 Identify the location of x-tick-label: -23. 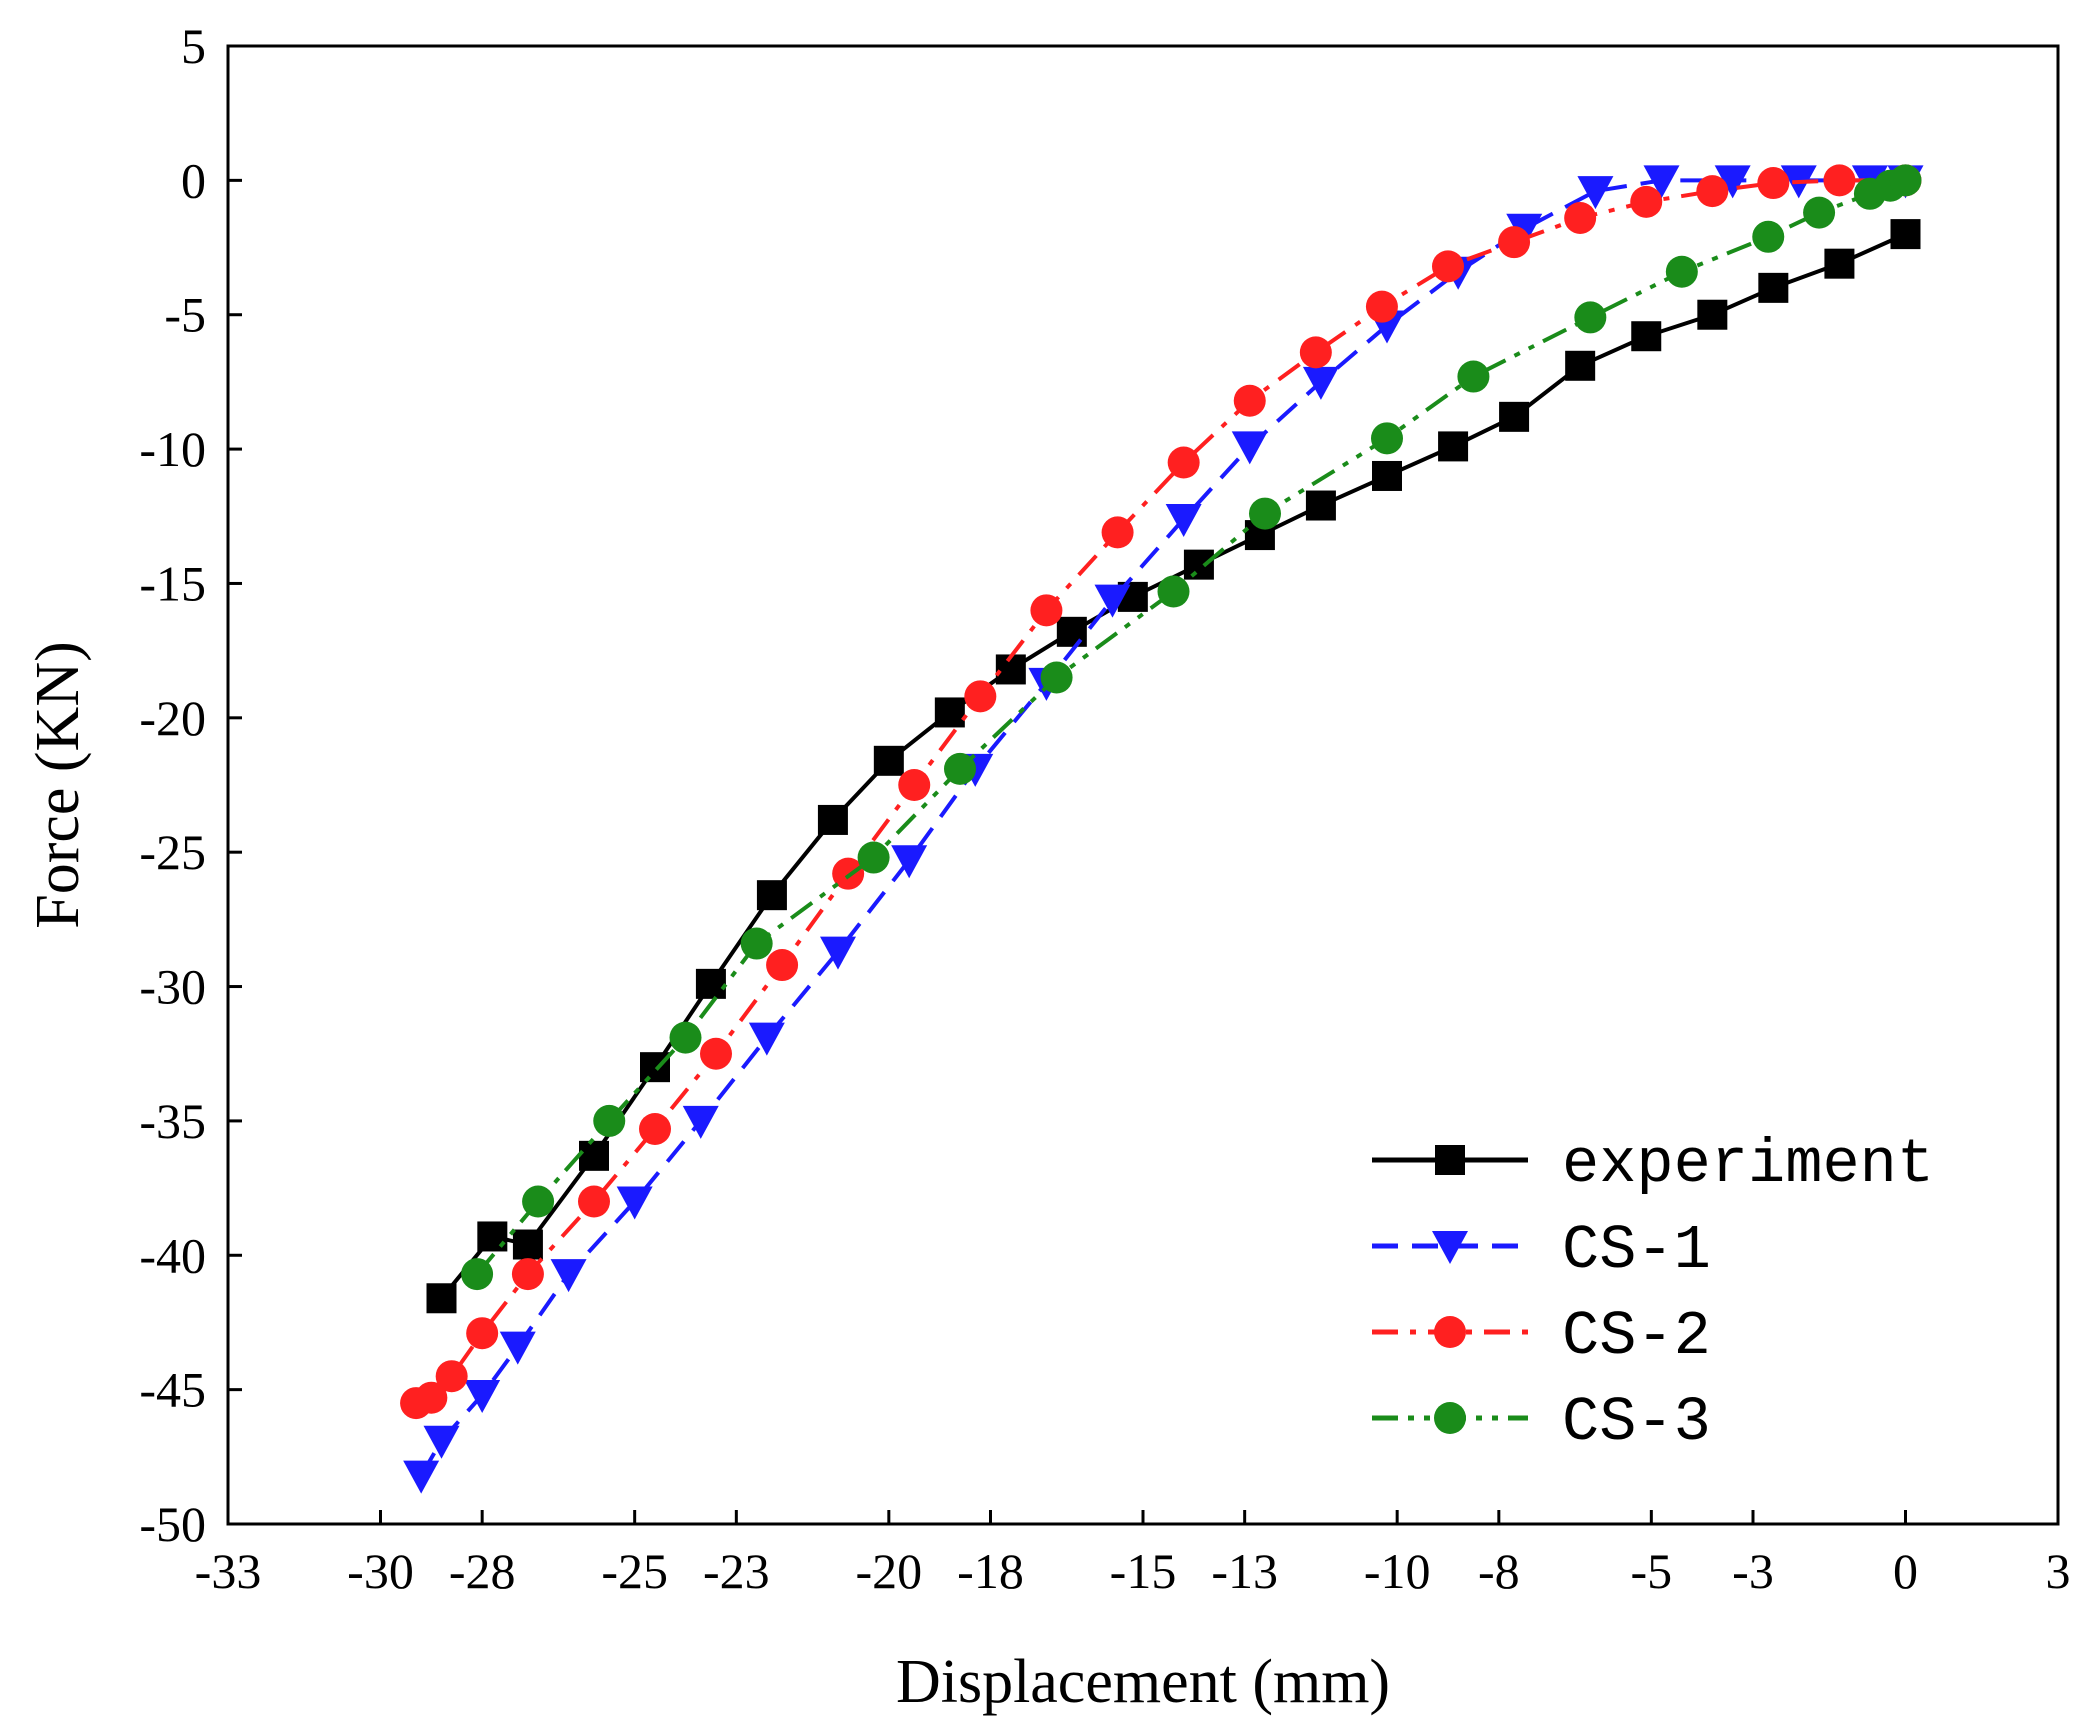
(736, 1571).